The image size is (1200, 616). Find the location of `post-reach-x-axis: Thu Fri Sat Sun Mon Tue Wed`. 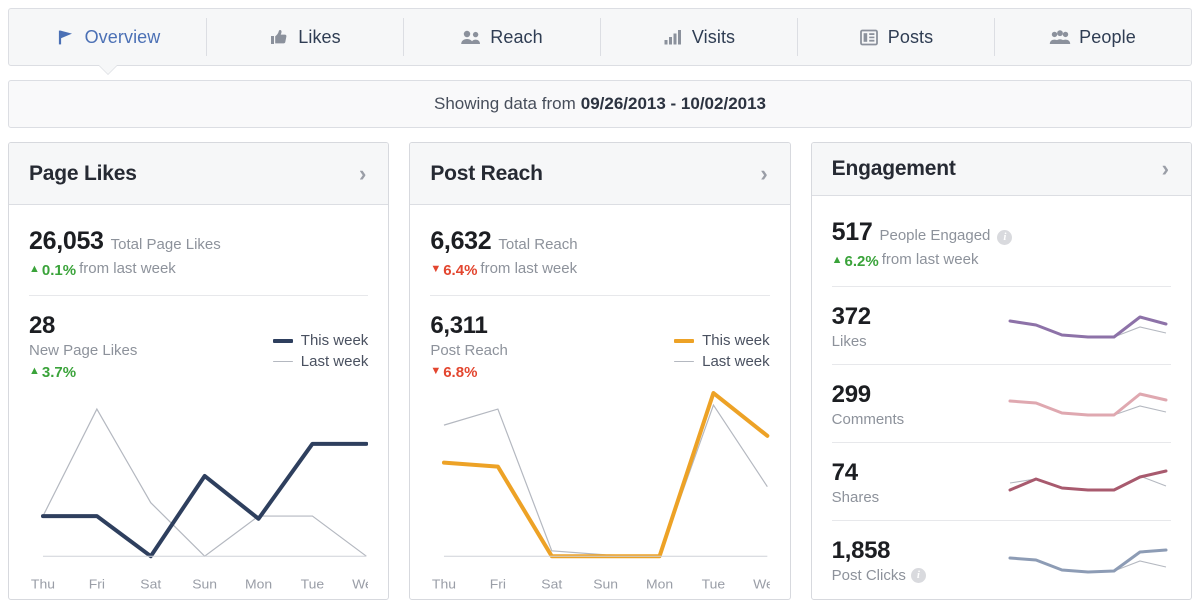

post-reach-x-axis: Thu Fri Sat Sun Mon Tue Wed is located at coordinates (600, 584).